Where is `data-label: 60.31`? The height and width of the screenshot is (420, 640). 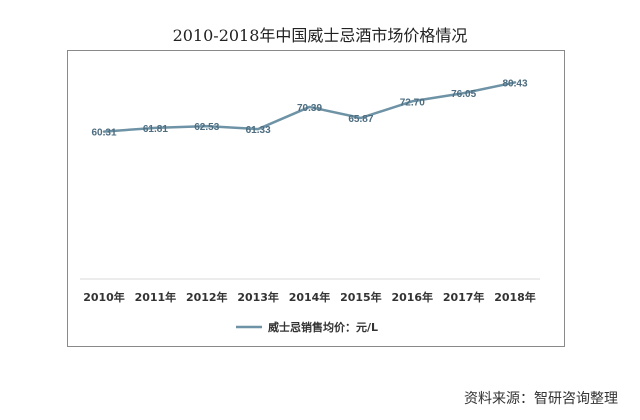 data-label: 60.31 is located at coordinates (103, 133).